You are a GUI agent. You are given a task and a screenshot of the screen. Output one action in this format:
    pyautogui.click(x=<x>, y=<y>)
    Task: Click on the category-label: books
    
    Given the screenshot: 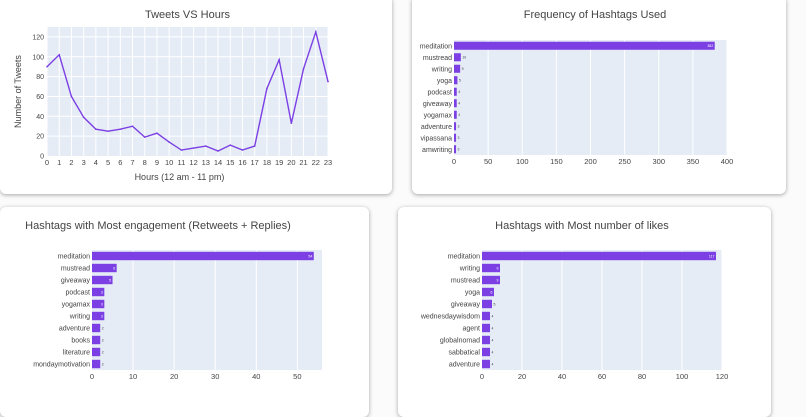 What is the action you would take?
    pyautogui.click(x=80, y=341)
    